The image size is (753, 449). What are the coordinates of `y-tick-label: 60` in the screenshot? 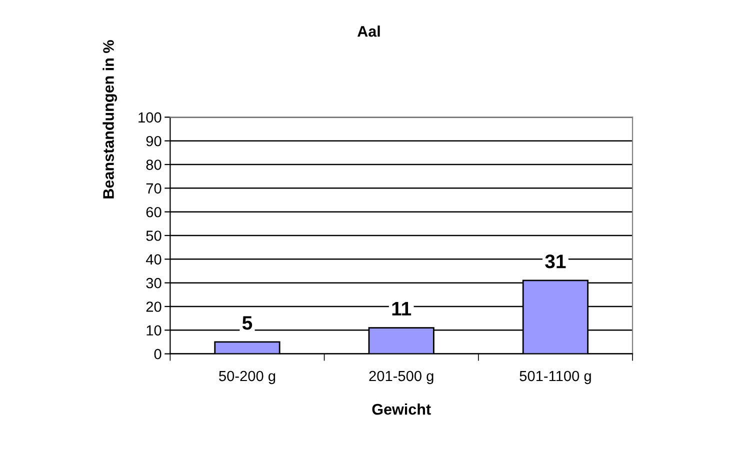 It's located at (154, 212).